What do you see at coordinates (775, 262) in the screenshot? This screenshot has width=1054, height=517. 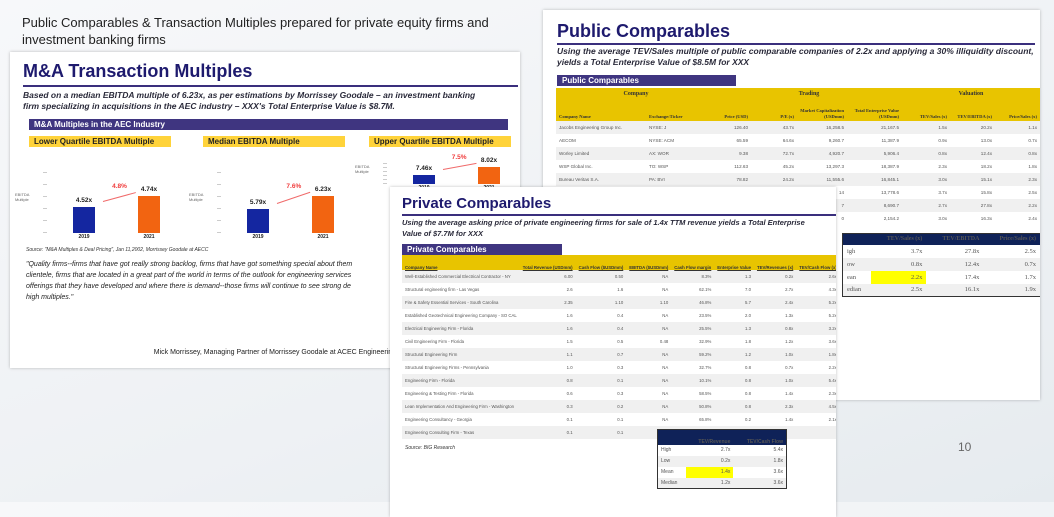 I see `column-header: TEV/Revenues (x)` at bounding box center [775, 262].